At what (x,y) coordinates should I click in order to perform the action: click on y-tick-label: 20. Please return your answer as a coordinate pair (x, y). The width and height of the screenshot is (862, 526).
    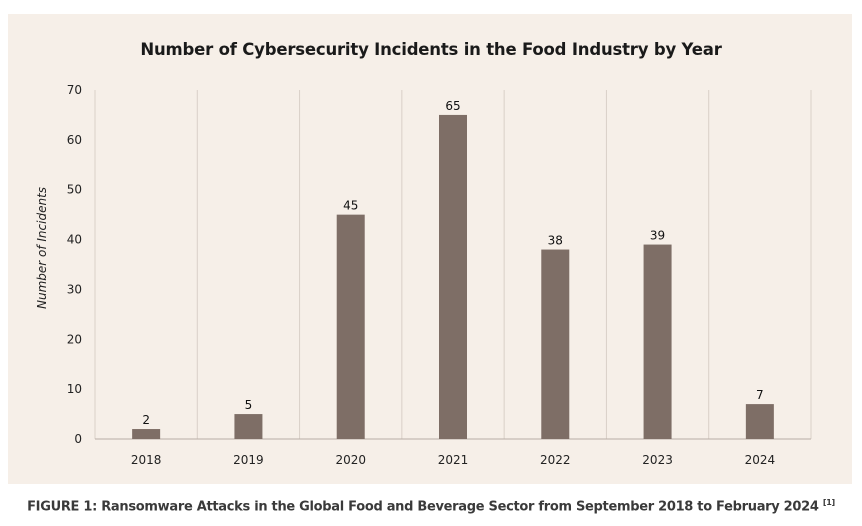
    Looking at the image, I should click on (74, 339).